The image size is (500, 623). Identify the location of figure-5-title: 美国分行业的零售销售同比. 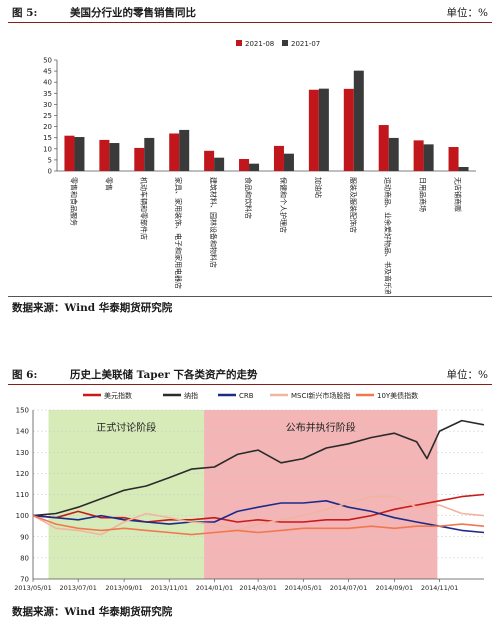
(133, 13).